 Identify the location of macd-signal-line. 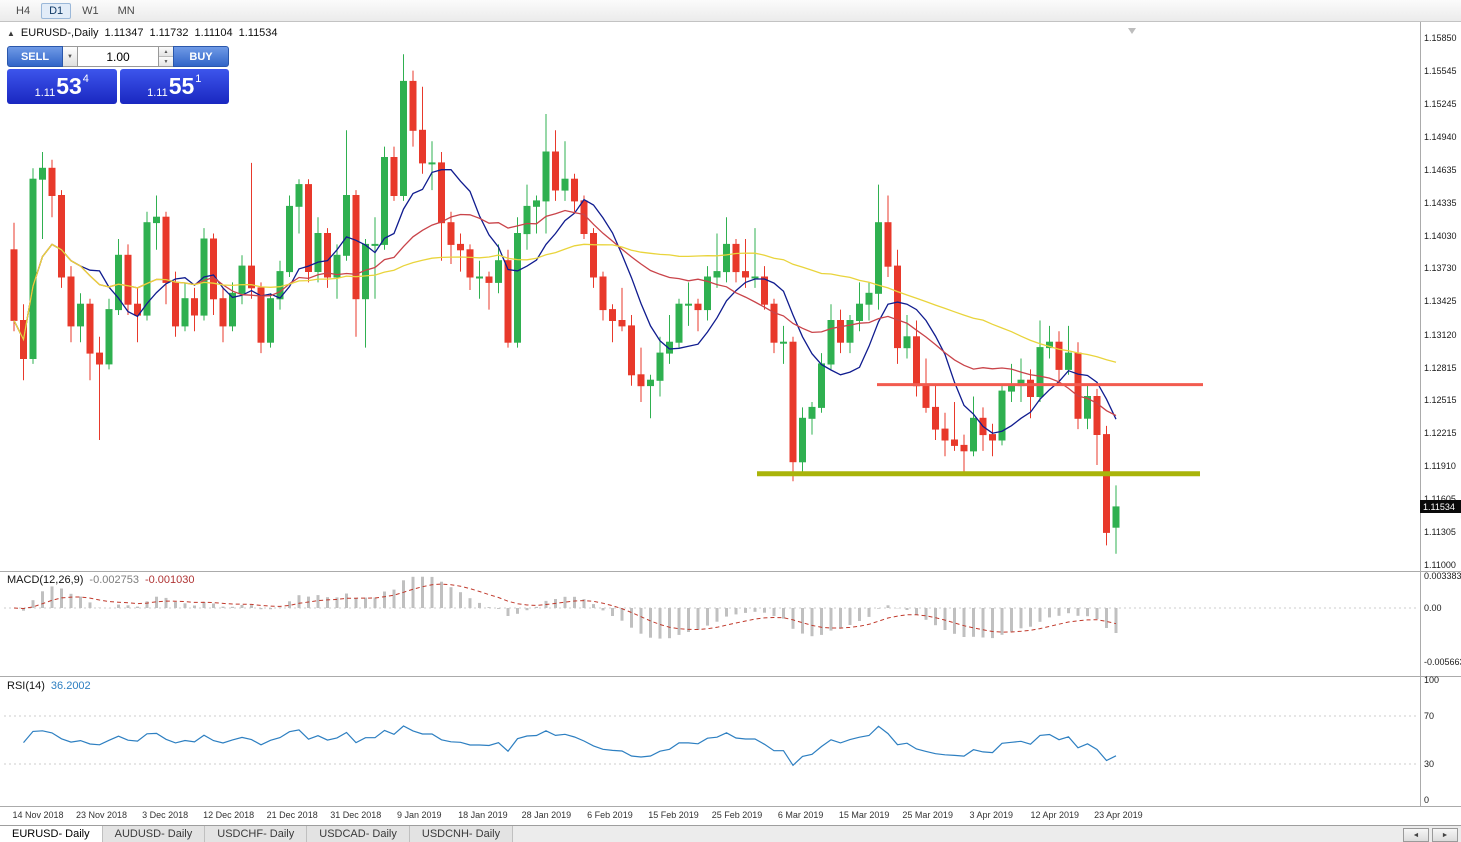
(565, 608).